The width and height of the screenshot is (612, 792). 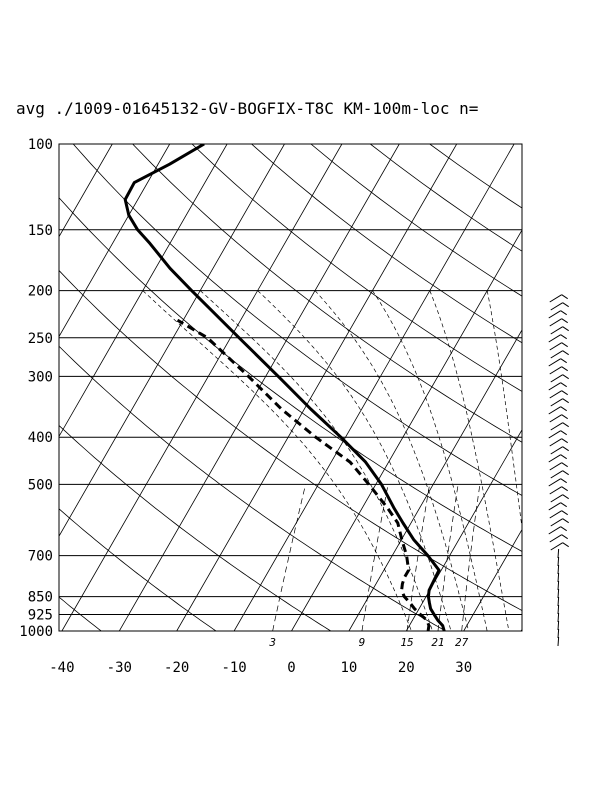 I want to click on pressure-tick-label: 500, so click(x=40, y=485).